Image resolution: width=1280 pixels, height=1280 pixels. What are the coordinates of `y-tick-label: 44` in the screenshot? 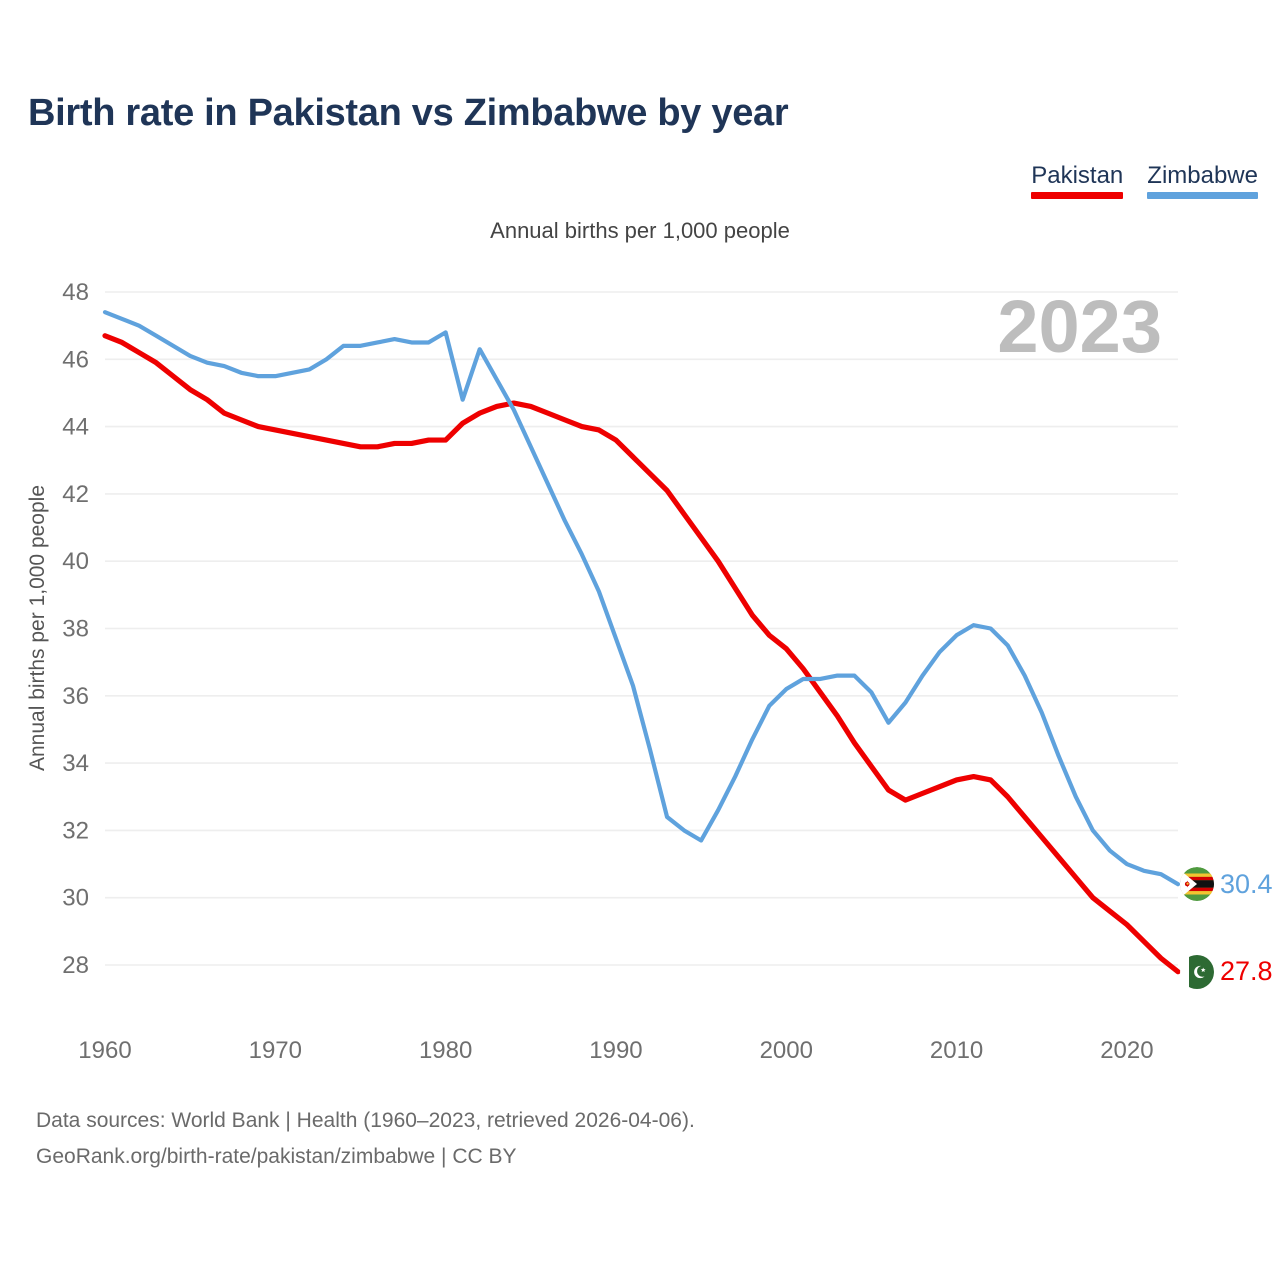 It's located at (75, 427).